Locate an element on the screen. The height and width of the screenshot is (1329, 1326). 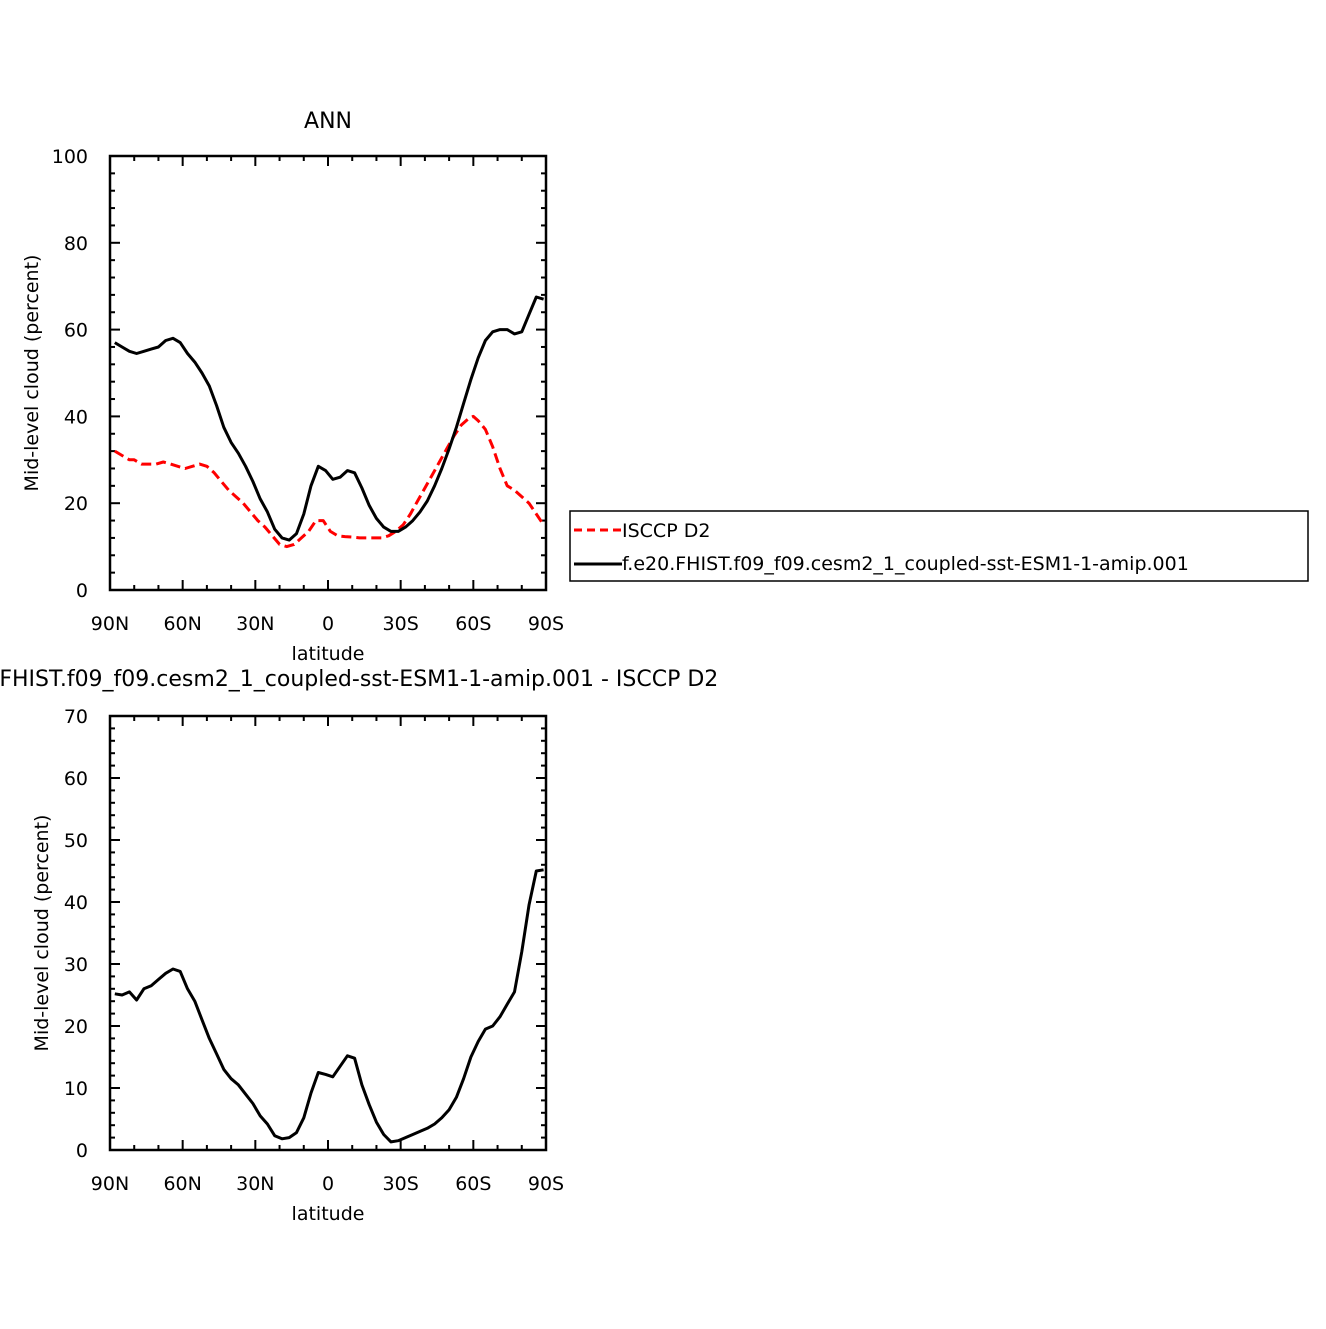
bottom-chart-xtick-label: 90N is located at coordinates (110, 1184).